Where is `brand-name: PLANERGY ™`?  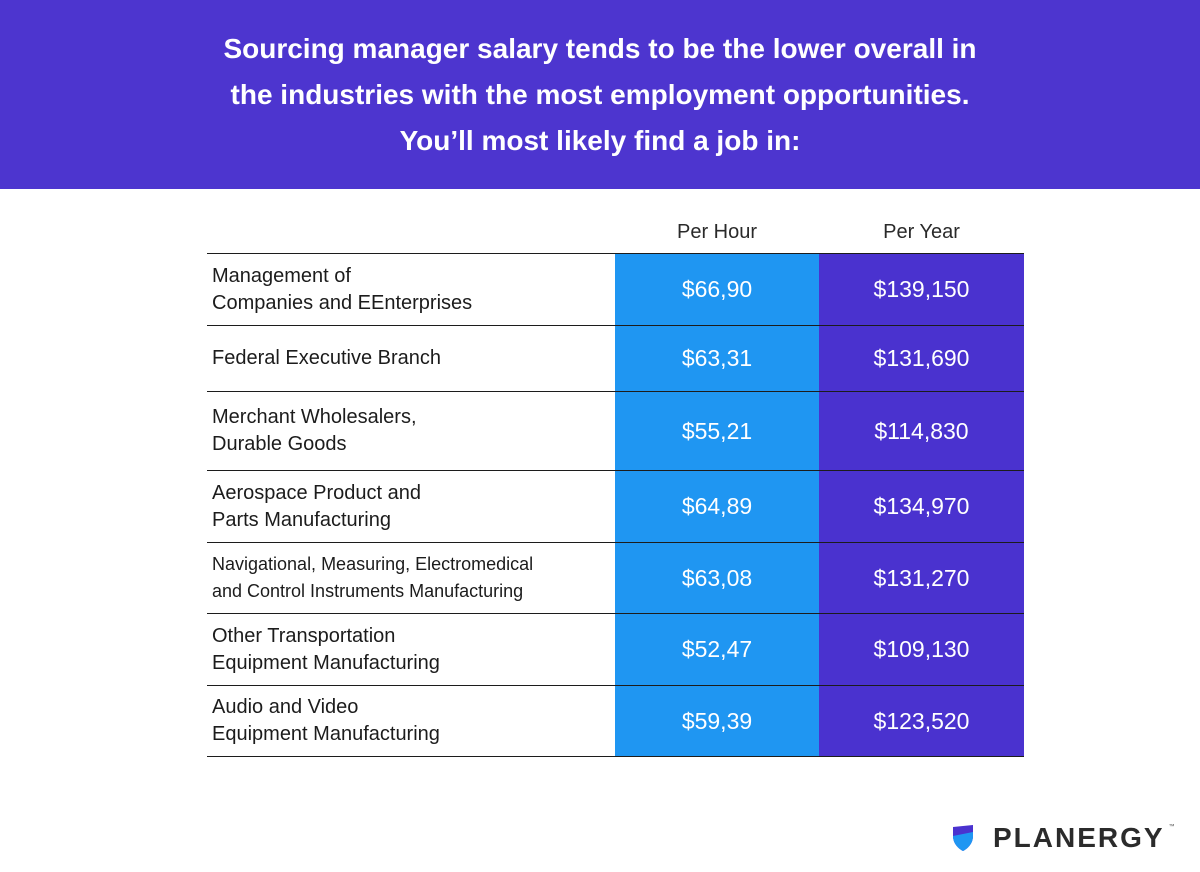
brand-name: PLANERGY ™ is located at coordinates (1084, 838).